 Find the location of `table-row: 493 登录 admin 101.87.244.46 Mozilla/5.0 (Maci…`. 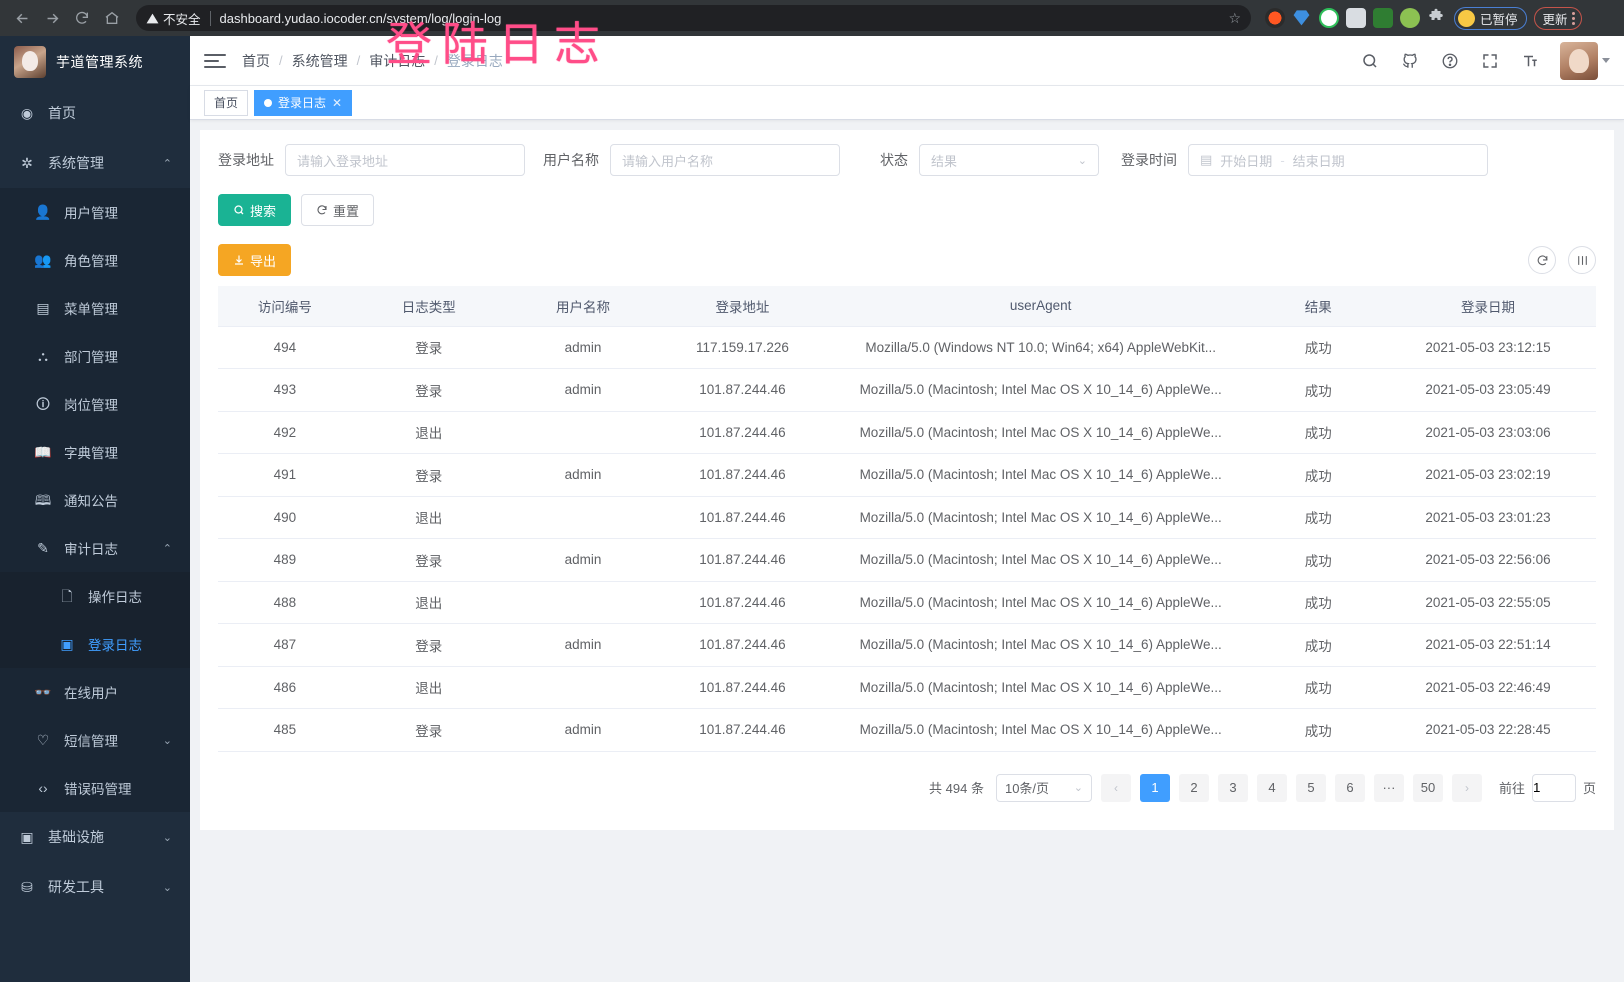

table-row: 493 登录 admin 101.87.244.46 Mozilla/5.0 (Maci… is located at coordinates (907, 390).